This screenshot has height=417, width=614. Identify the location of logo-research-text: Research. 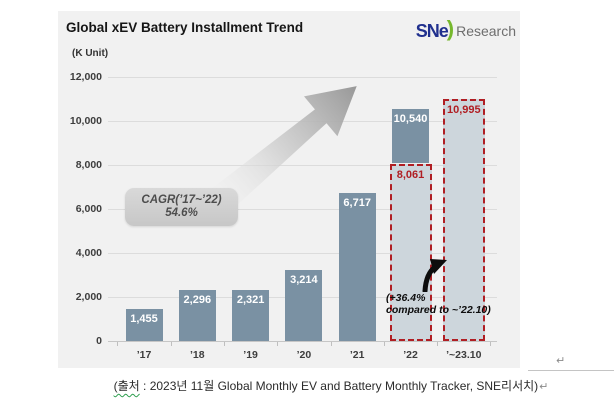
(486, 31).